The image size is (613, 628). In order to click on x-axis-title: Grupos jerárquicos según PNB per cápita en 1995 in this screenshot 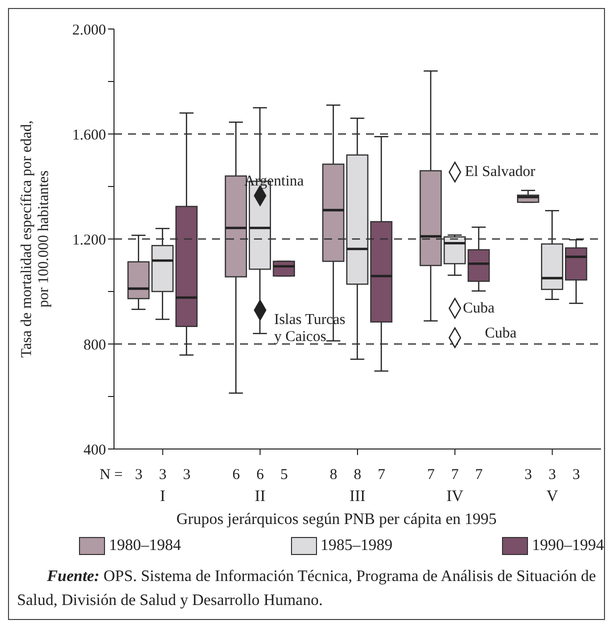, I will do `click(336, 520)`.